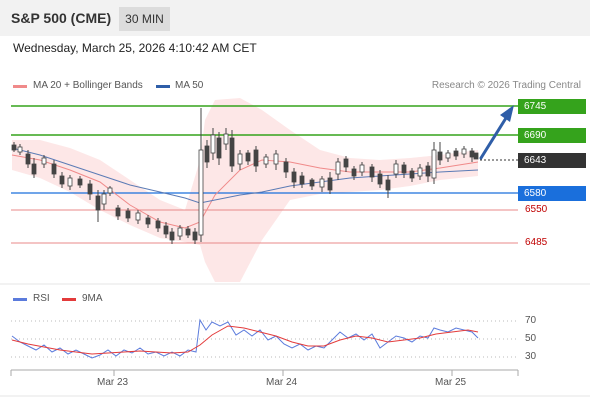 Image resolution: width=590 pixels, height=400 pixels. Describe the element at coordinates (552, 160) in the screenshot. I see `current-price-tag: 6643` at that location.